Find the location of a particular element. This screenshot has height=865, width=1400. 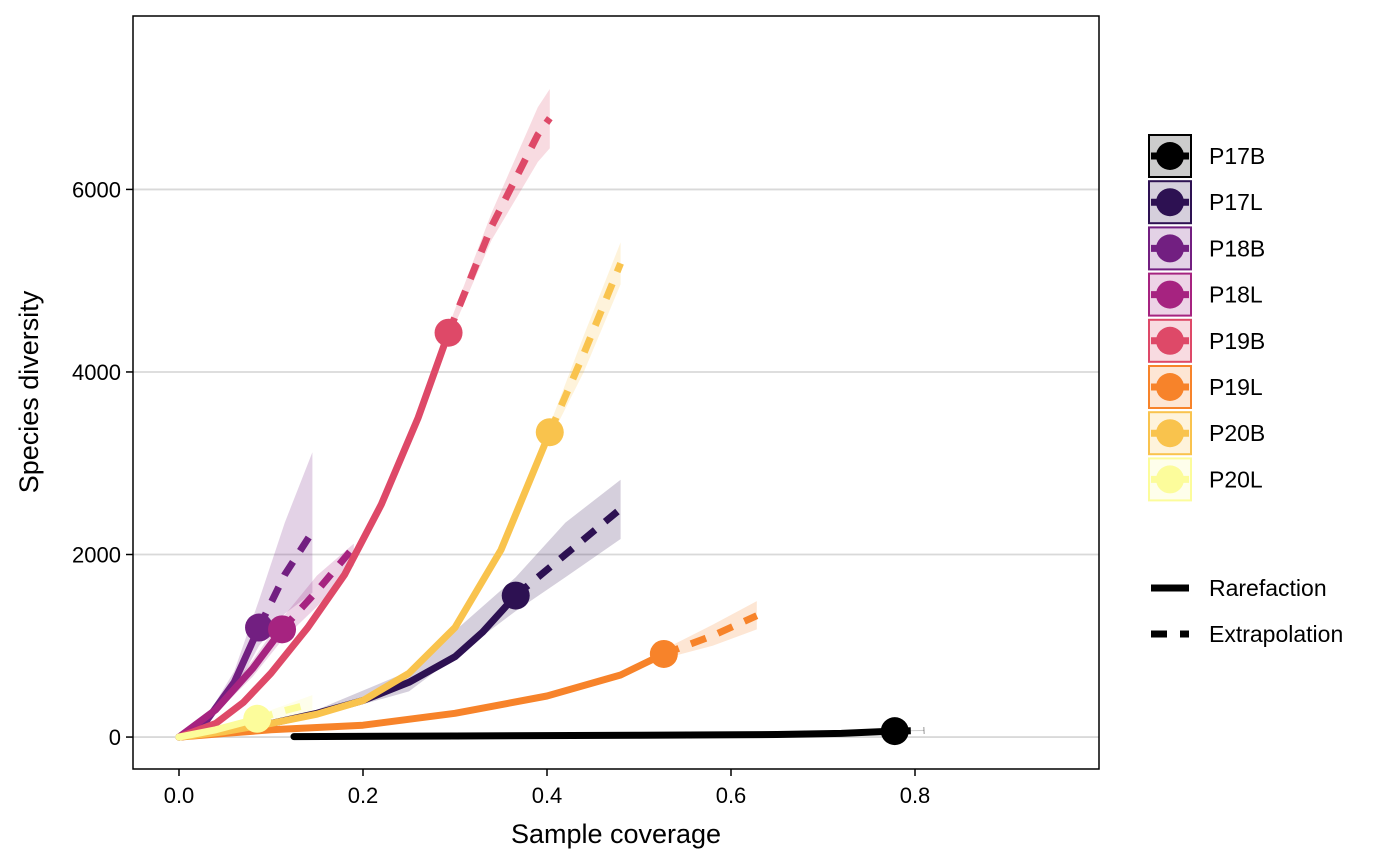

extrapolation-line-p17l is located at coordinates (568, 552).